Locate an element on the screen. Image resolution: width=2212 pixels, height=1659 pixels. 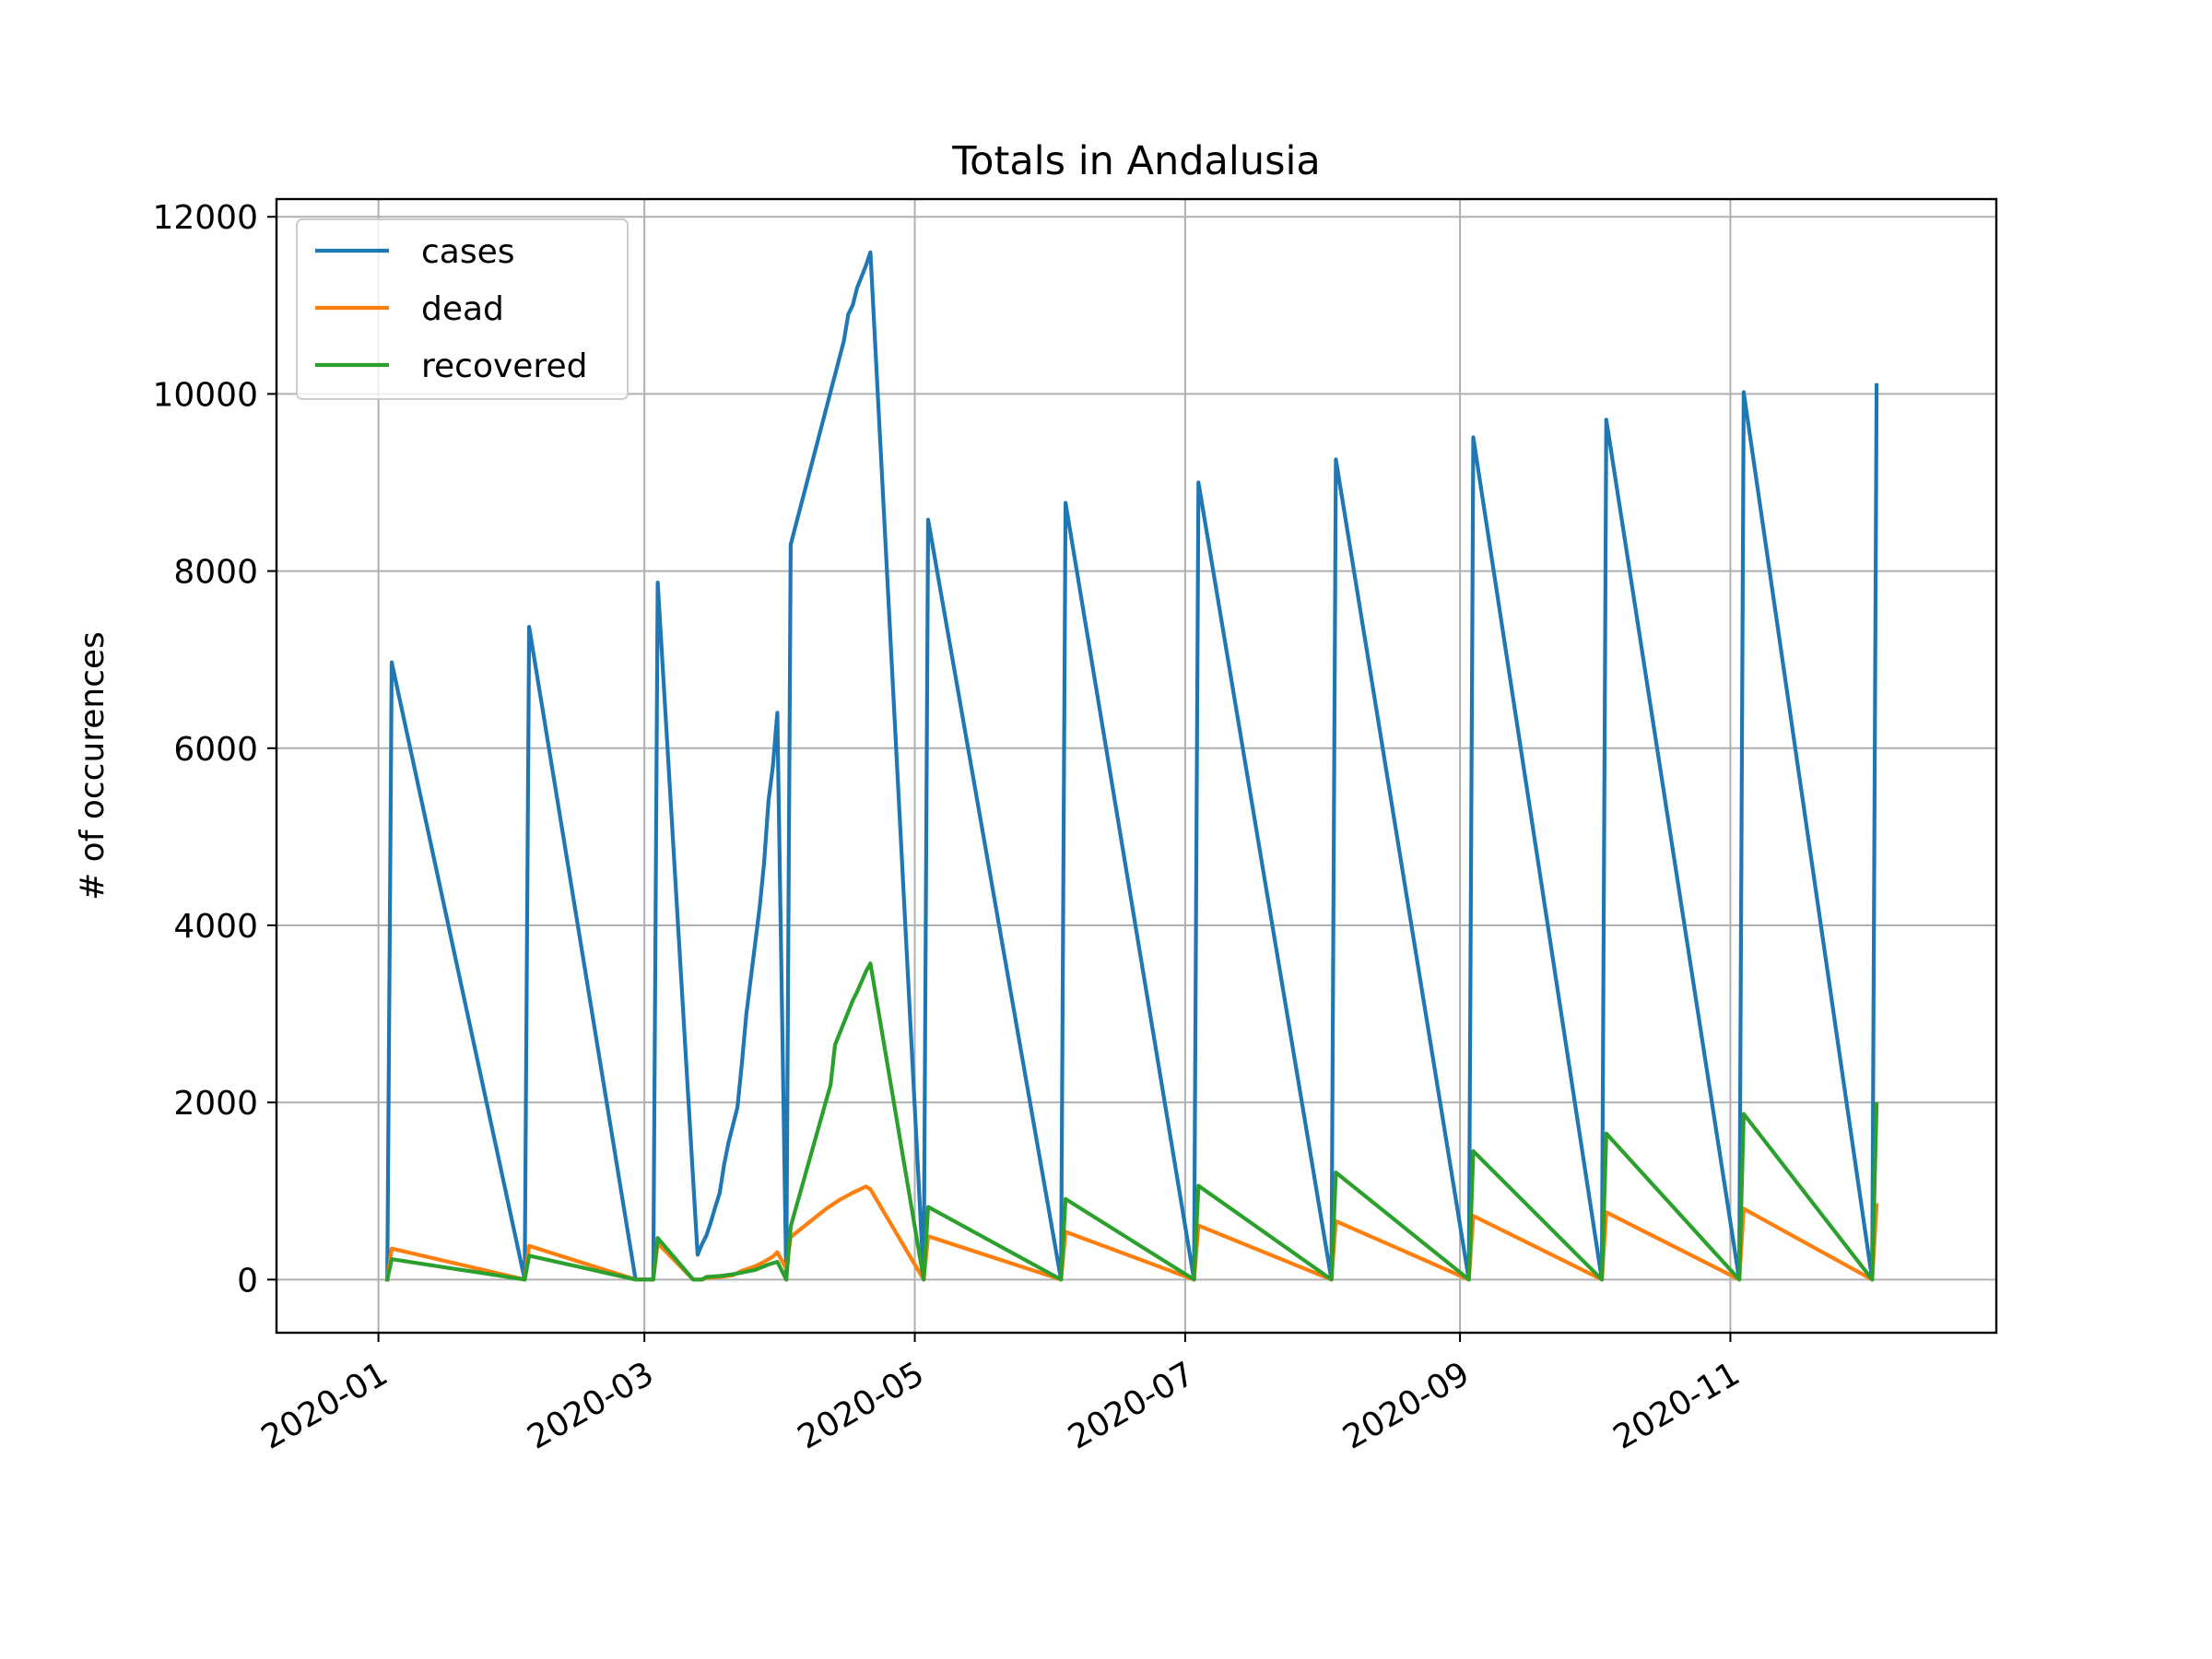
legend-label-dead: dead is located at coordinates (462, 309).